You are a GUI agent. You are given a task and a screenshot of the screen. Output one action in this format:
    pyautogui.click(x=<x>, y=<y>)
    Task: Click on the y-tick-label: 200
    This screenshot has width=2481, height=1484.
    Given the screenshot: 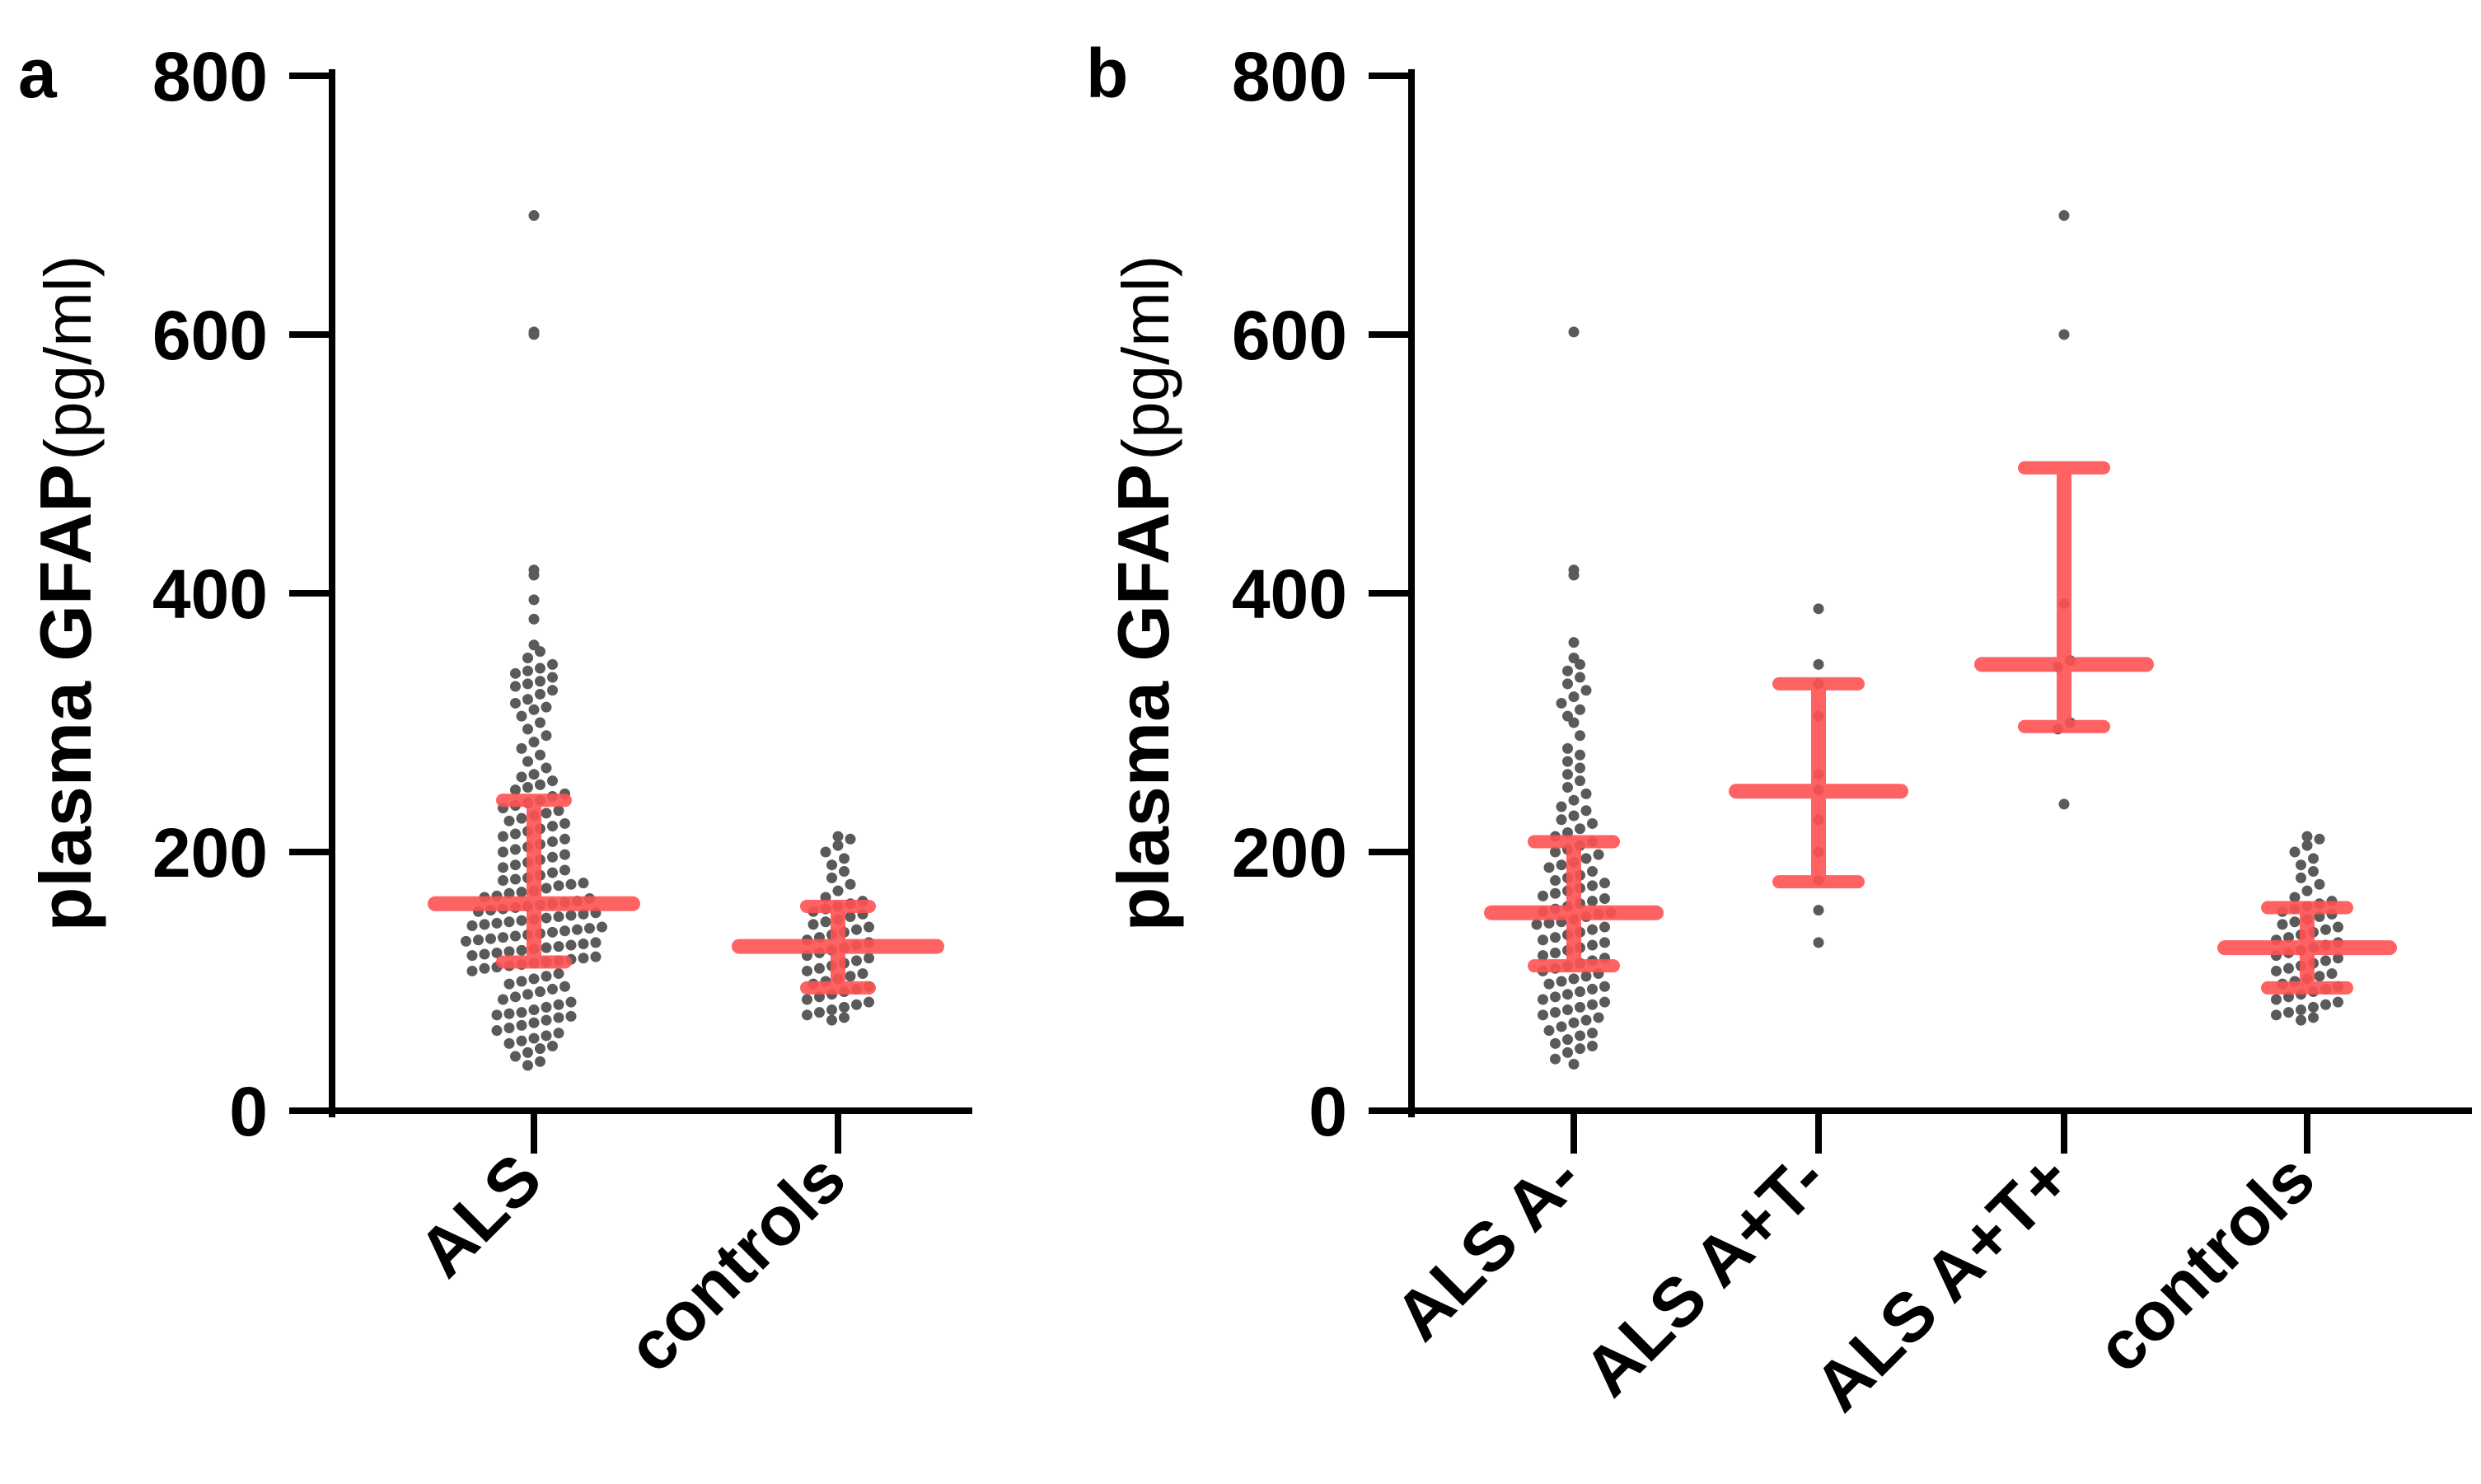 What is the action you would take?
    pyautogui.click(x=1290, y=853)
    